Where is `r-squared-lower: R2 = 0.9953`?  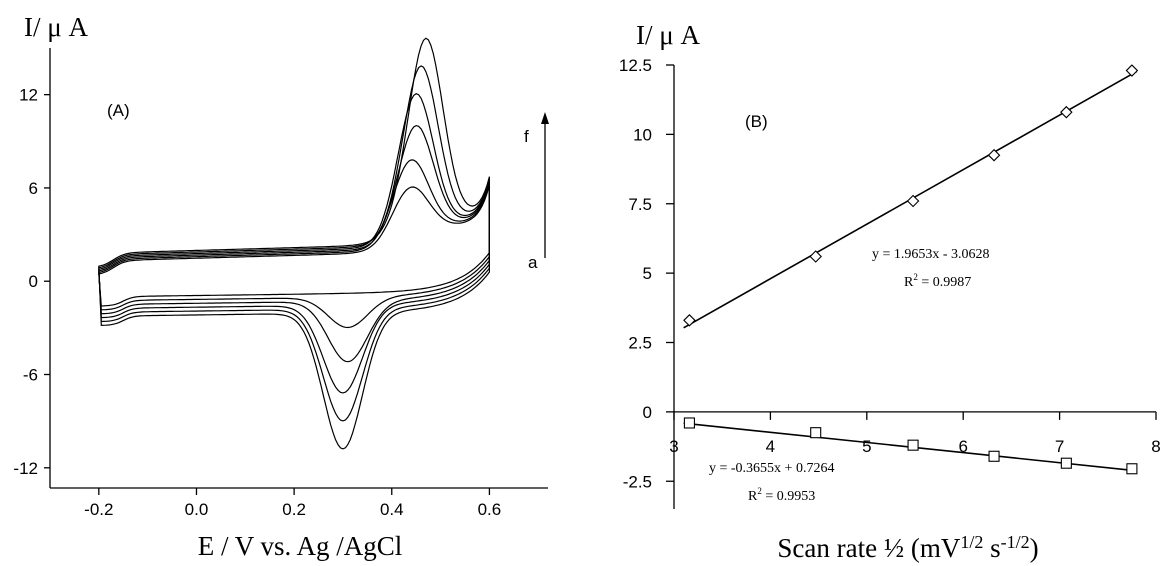
r-squared-lower: R2 = 0.9953 is located at coordinates (781, 495).